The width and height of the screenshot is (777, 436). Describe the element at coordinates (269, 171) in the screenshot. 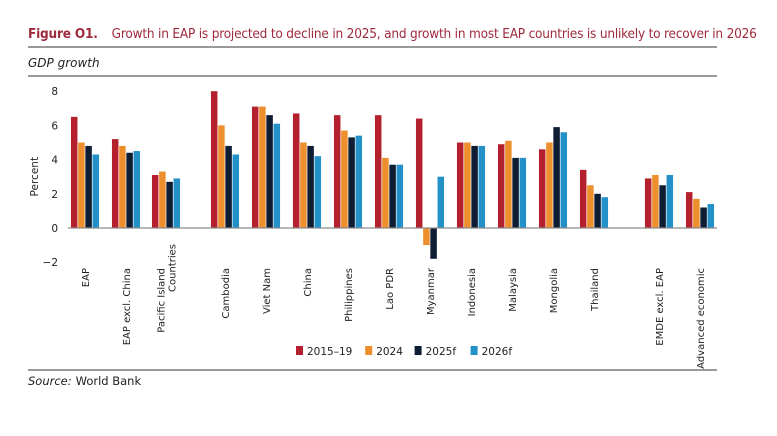

I see `bar-2025f-Viet Nam` at that location.